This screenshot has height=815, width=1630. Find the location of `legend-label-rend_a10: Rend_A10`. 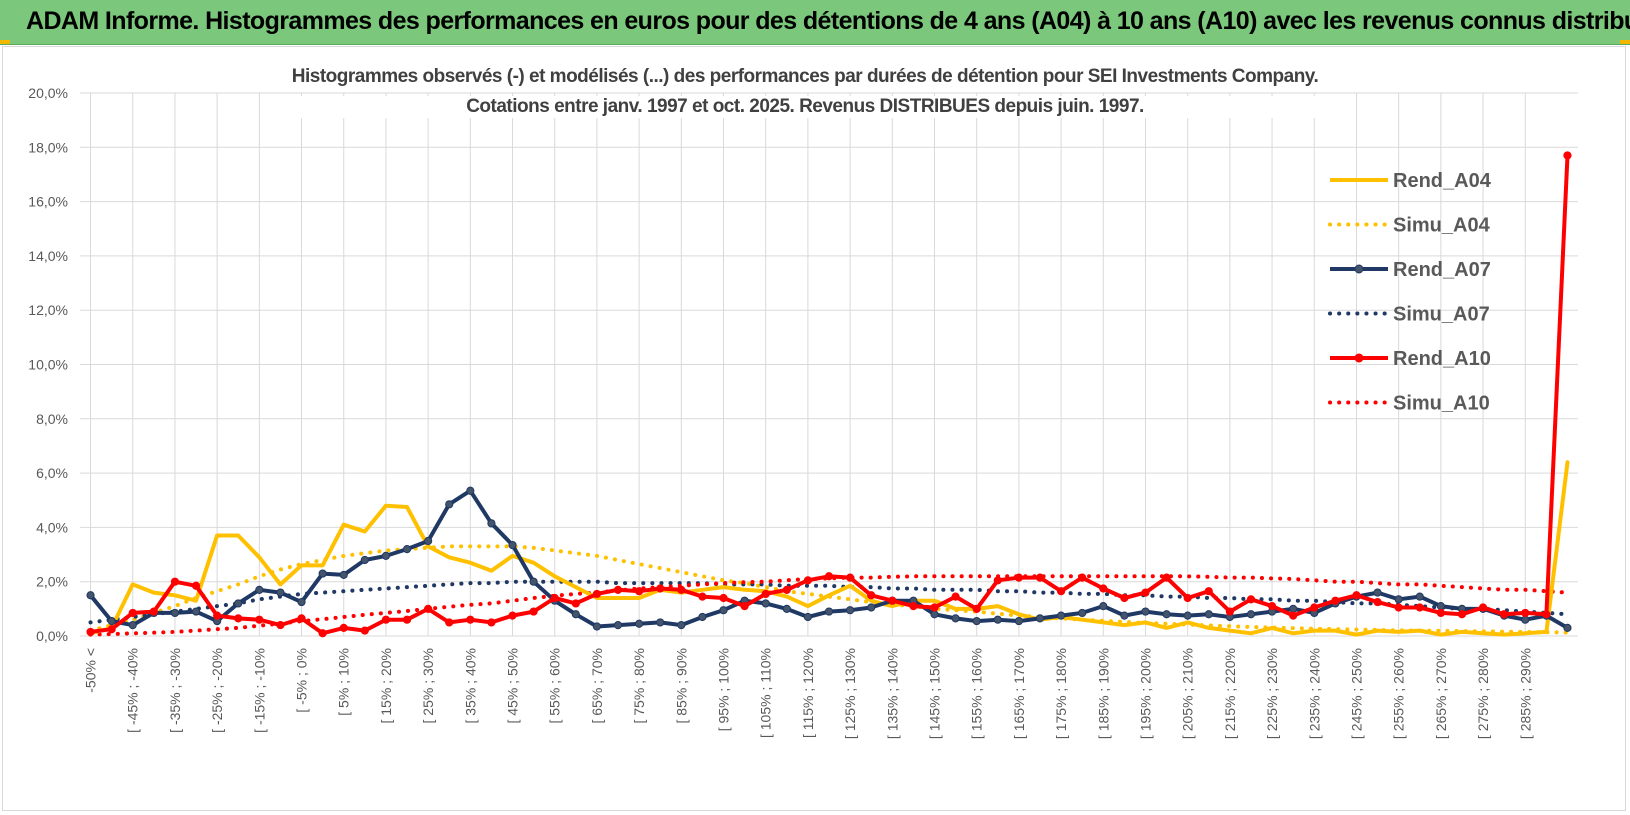

legend-label-rend_a10: Rend_A10 is located at coordinates (1442, 359).